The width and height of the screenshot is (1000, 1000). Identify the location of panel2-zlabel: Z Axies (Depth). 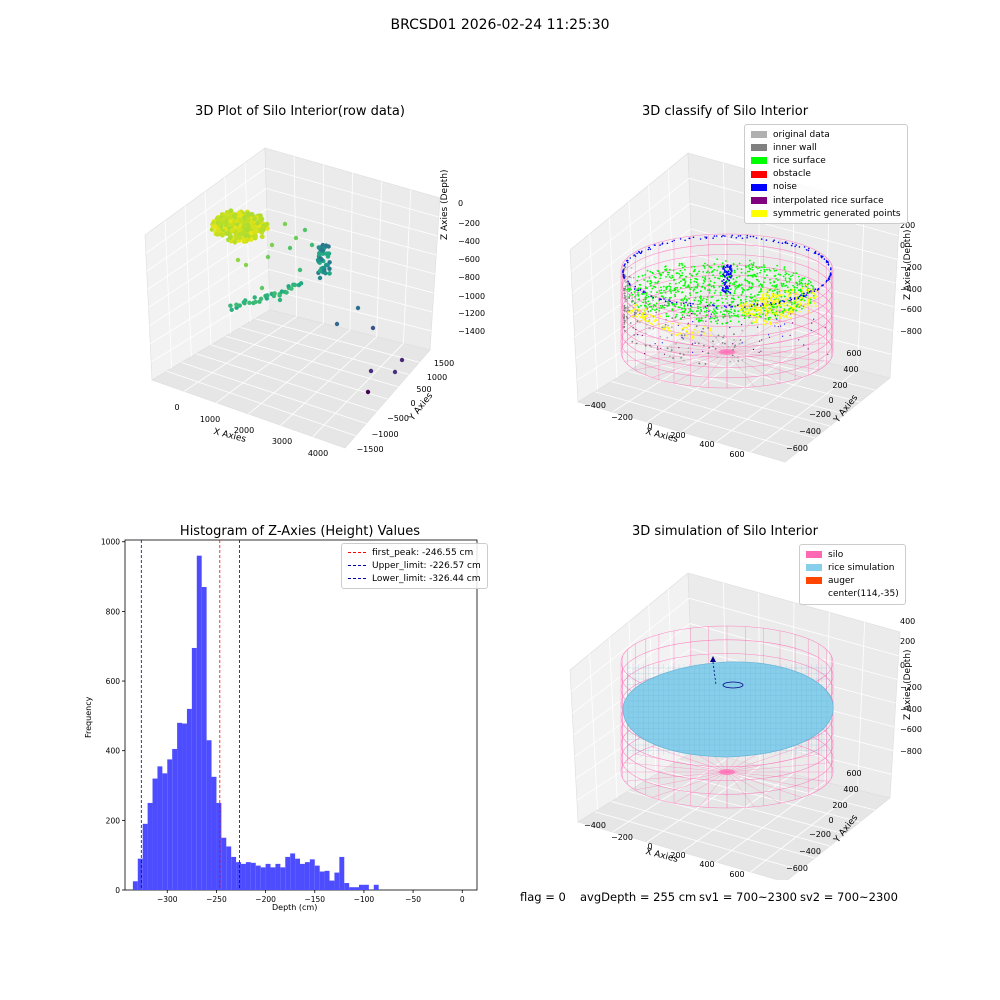
(908, 264).